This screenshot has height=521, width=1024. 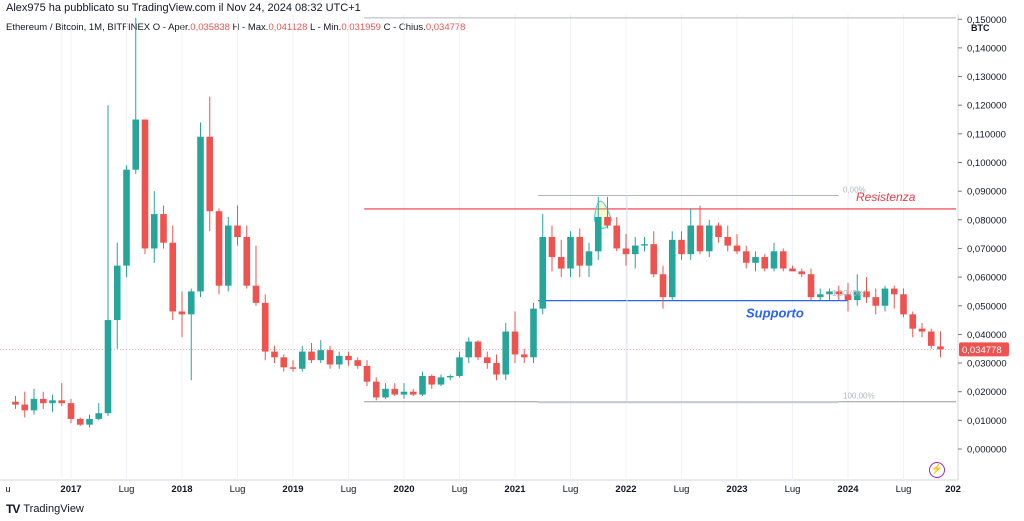 I want to click on time-tick-label: 2020, so click(x=403, y=489).